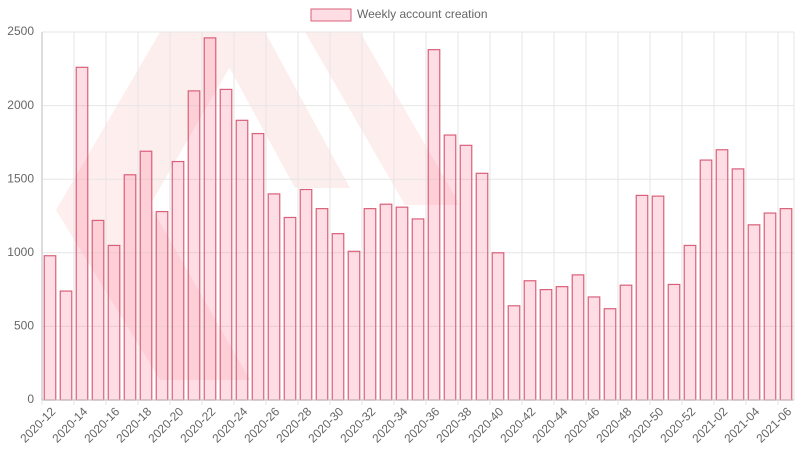 Image resolution: width=798 pixels, height=450 pixels. What do you see at coordinates (773, 424) in the screenshot?
I see `x-tick-label: 2021-06` at bounding box center [773, 424].